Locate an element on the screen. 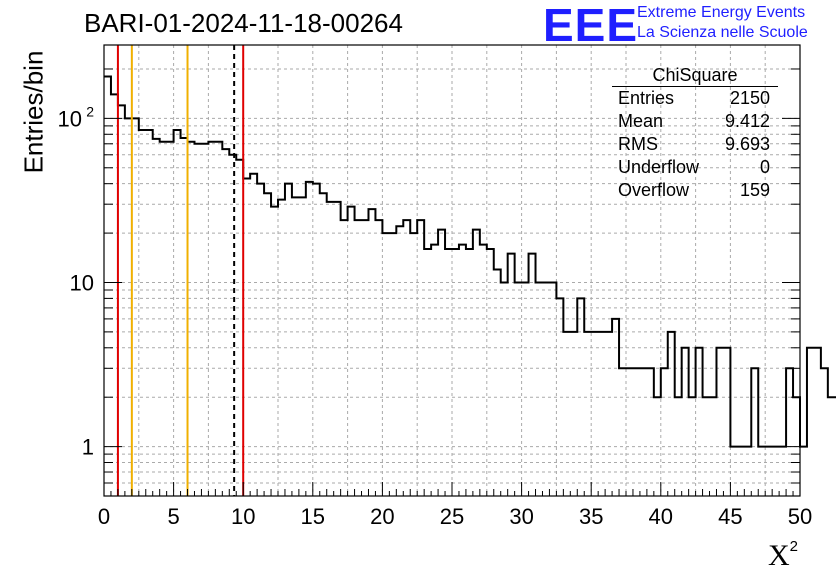 The image size is (836, 573). stats-label: Underflow is located at coordinates (659, 167).